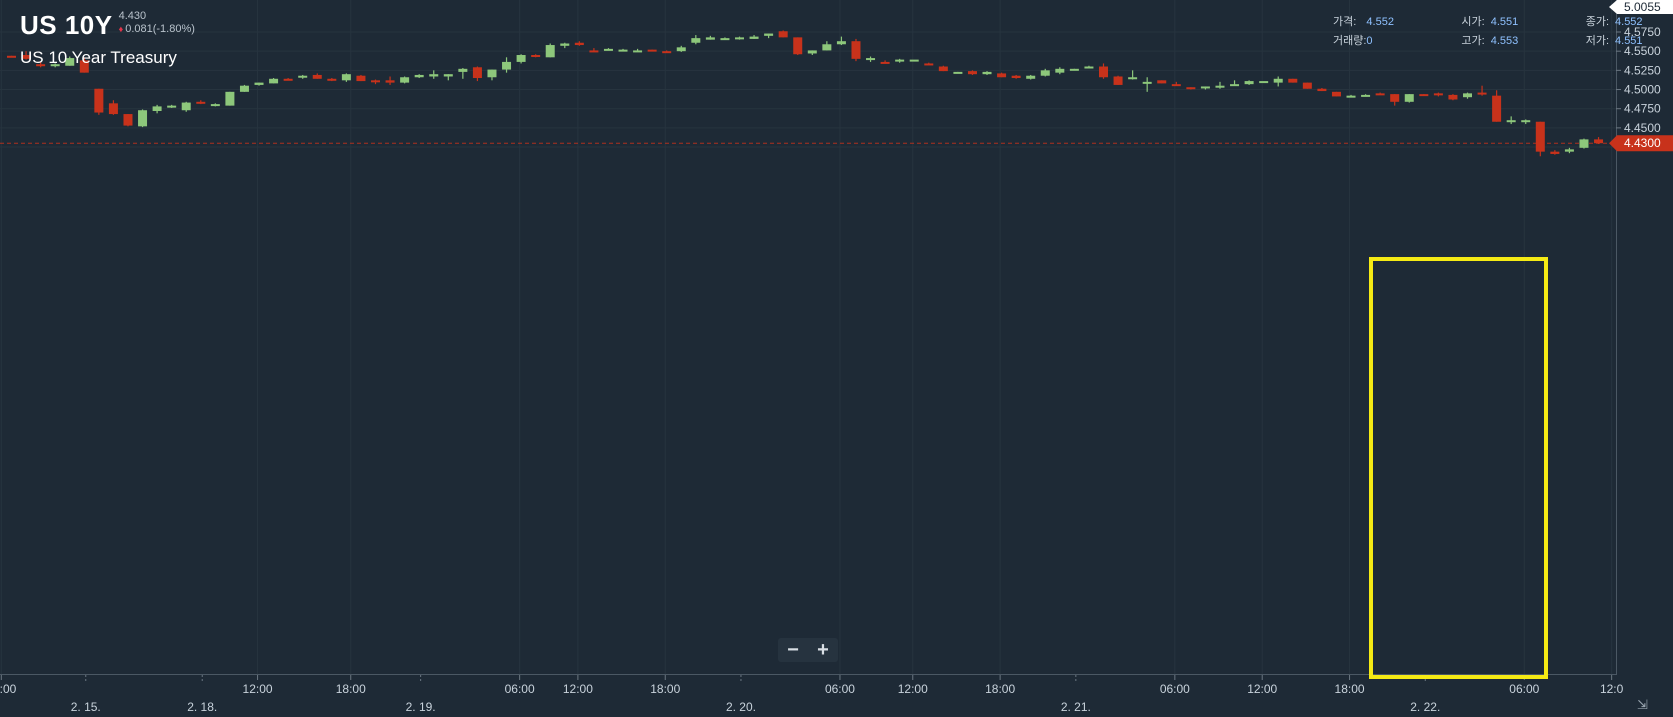  Describe the element at coordinates (421, 707) in the screenshot. I see `x-date-label: 2. 19.` at that location.